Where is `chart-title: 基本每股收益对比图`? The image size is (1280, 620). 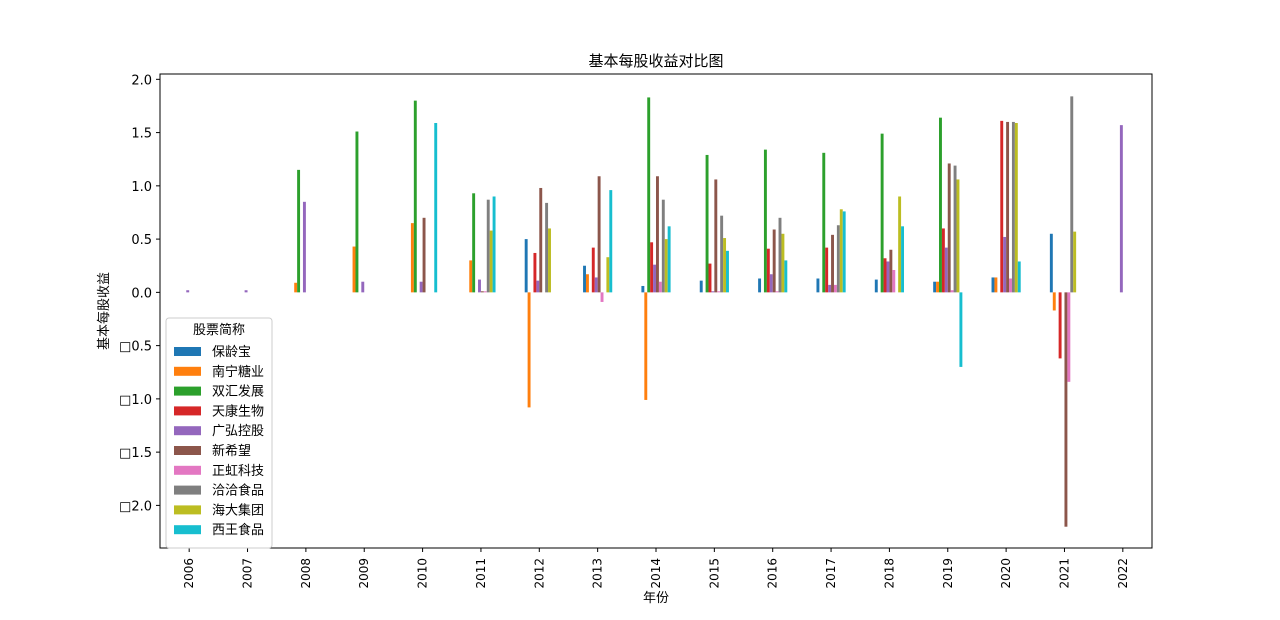
chart-title: 基本每股收益对比图 is located at coordinates (655, 61).